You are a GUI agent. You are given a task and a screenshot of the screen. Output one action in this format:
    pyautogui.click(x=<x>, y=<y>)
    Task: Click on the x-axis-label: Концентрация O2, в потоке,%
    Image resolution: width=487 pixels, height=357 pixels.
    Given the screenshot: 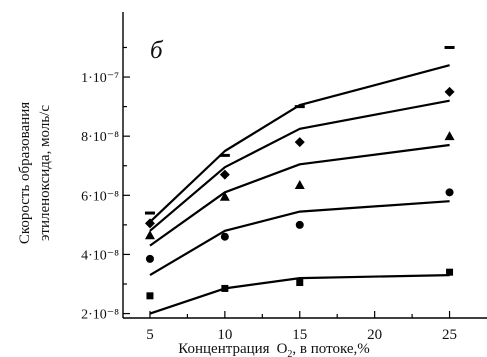 What is the action you would take?
    pyautogui.click(x=274, y=349)
    